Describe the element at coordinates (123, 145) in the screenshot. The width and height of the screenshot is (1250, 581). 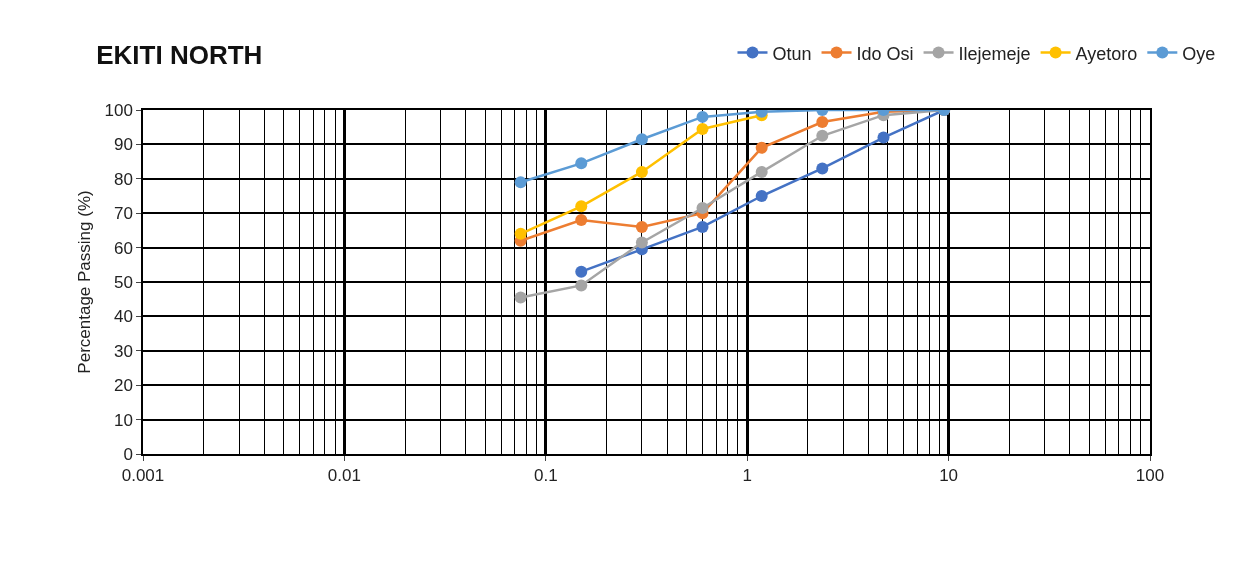
I see `y-tick-label: 90` at that location.